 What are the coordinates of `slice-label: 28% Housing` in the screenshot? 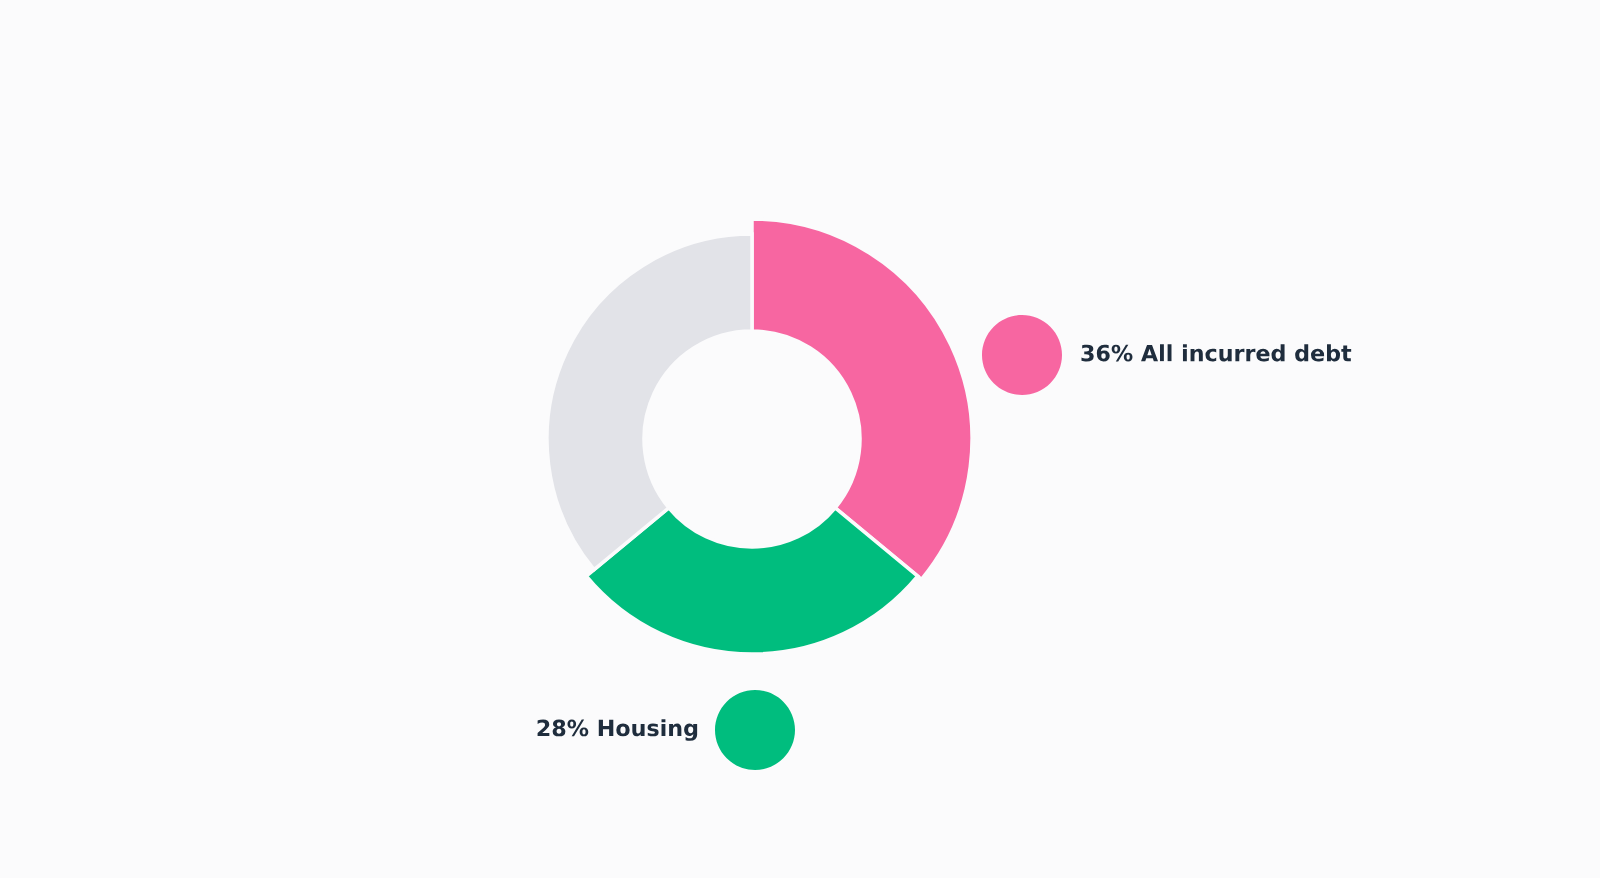 It's located at (617, 730).